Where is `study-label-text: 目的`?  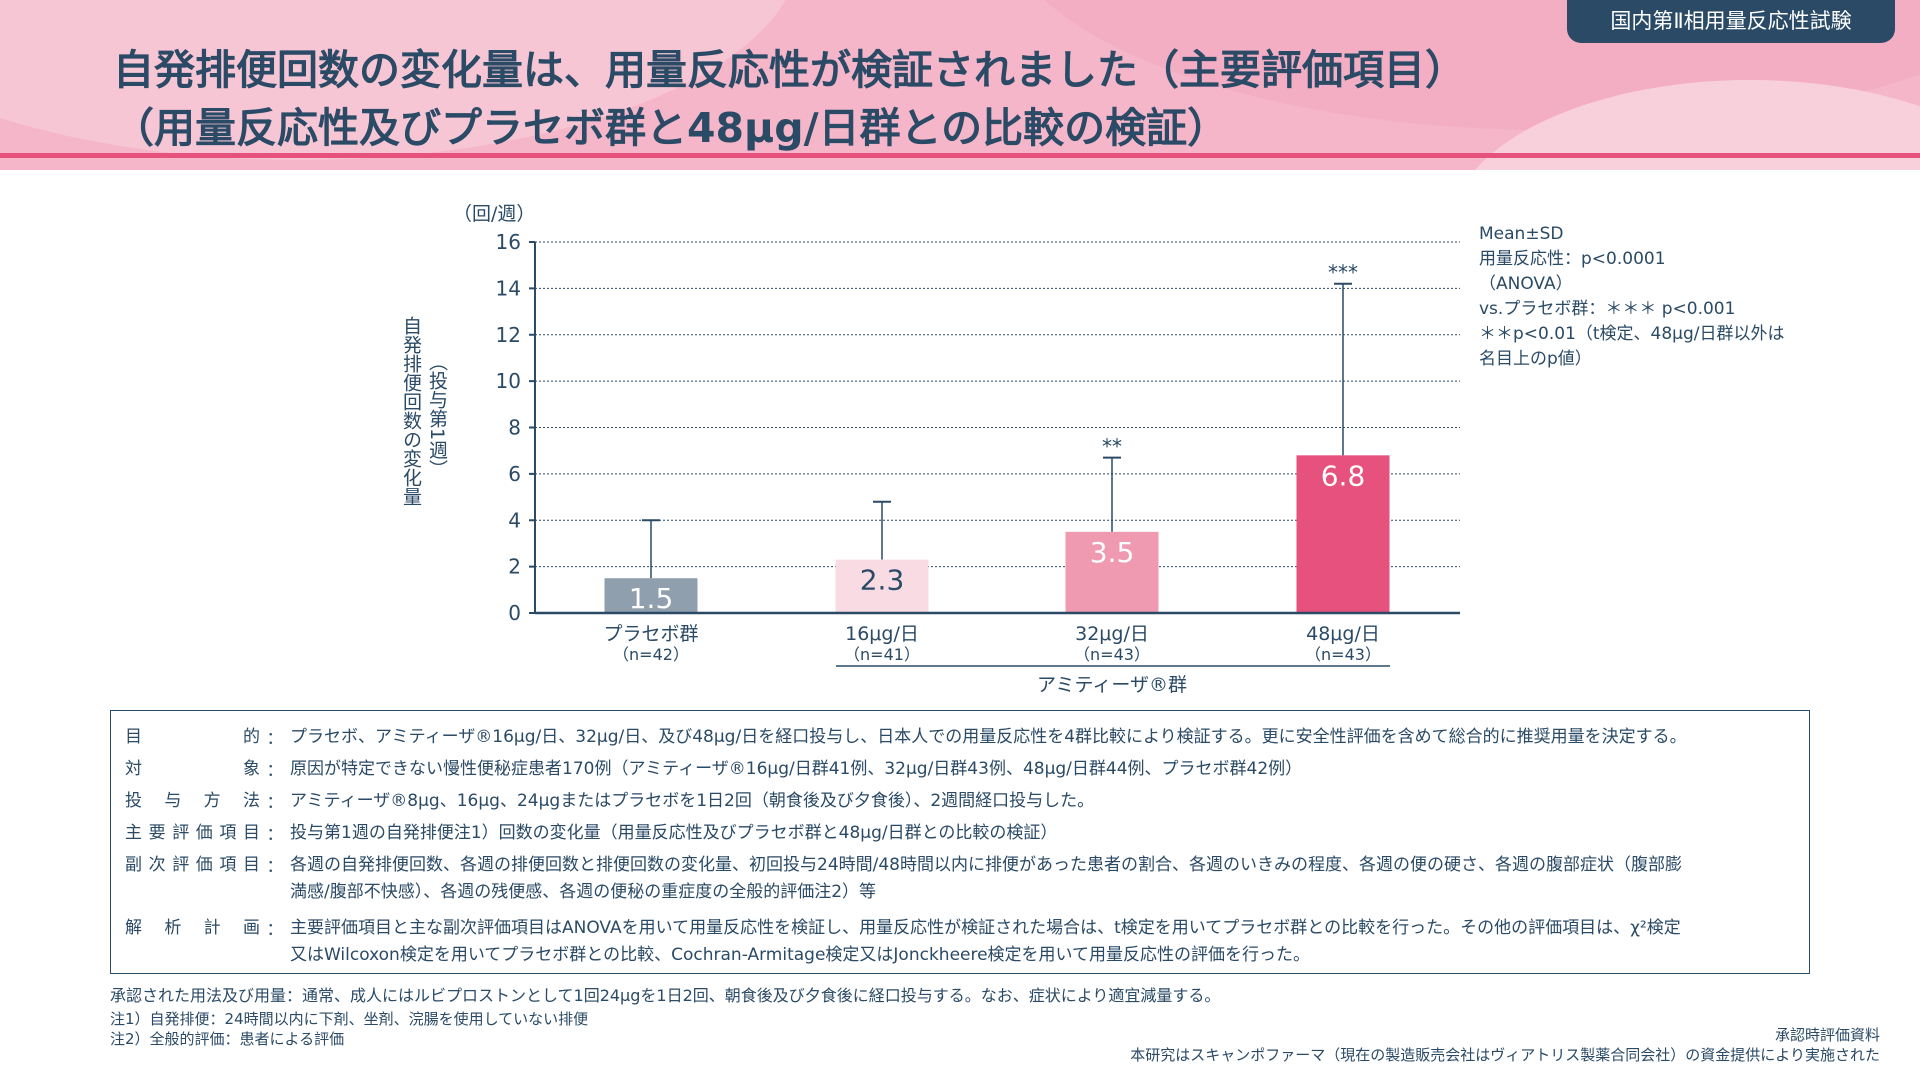
study-label-text: 目的 is located at coordinates (192, 737).